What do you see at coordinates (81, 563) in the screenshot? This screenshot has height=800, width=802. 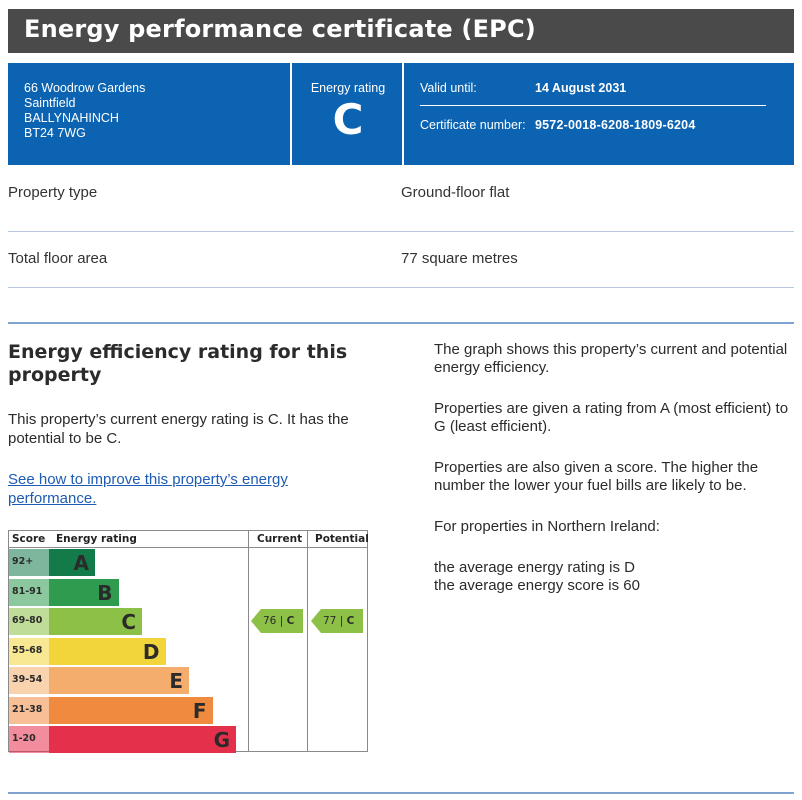 I see `band-letter: A` at bounding box center [81, 563].